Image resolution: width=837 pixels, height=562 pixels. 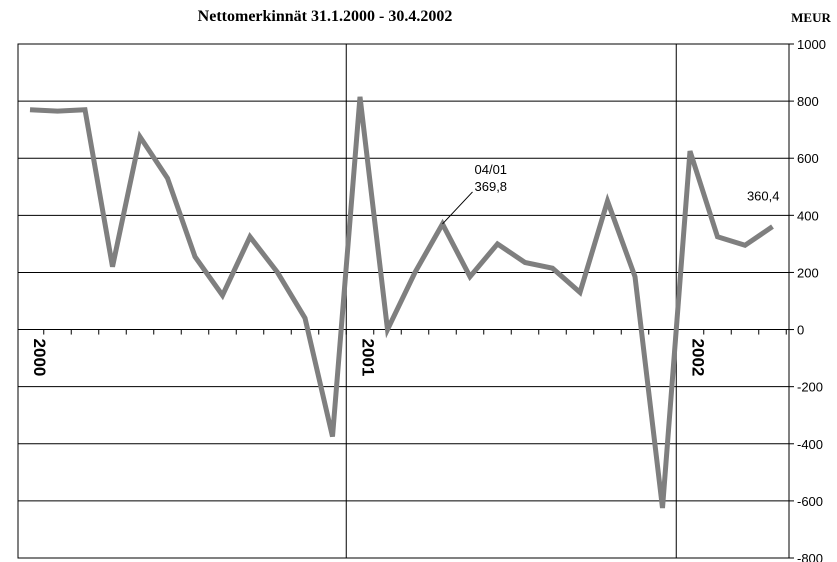 What do you see at coordinates (697, 358) in the screenshot?
I see `year-label: 2002` at bounding box center [697, 358].